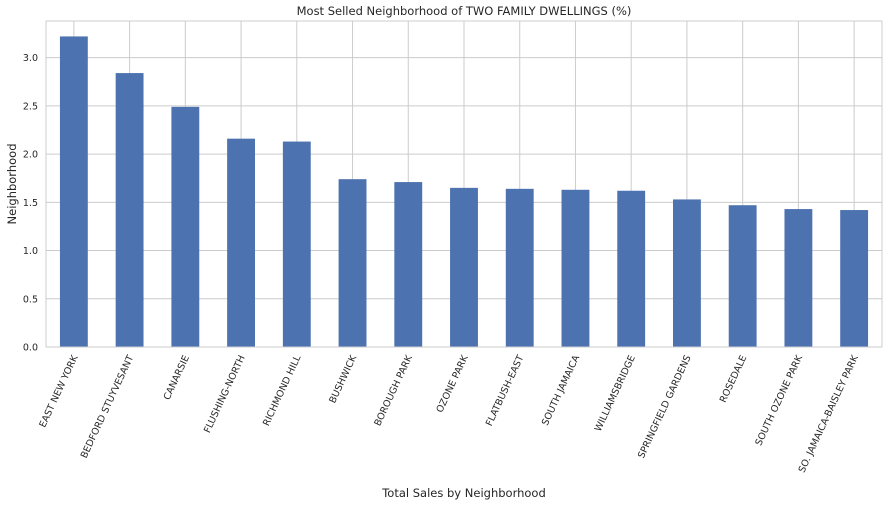  What do you see at coordinates (664, 407) in the screenshot?
I see `x-tick-label: SPRINGFIELD GARDENS` at bounding box center [664, 407].